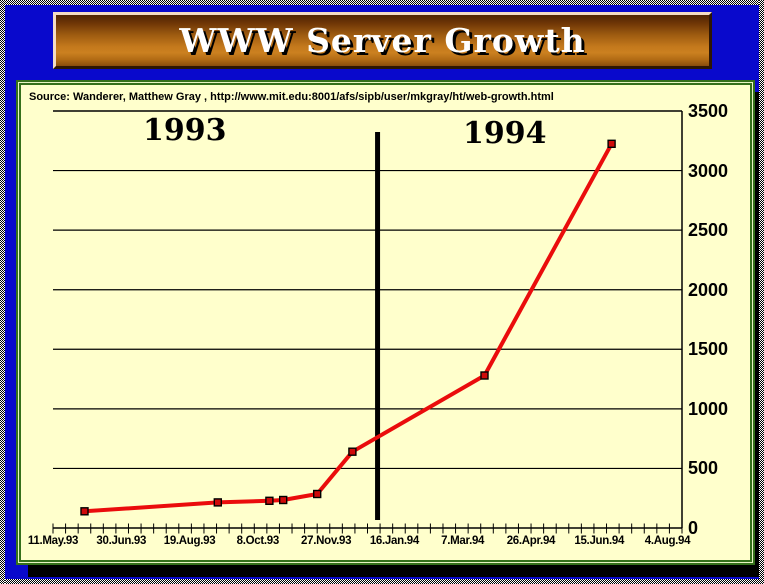 This screenshot has height=584, width=764. I want to click on title-banner: WWW Server Growth, so click(382, 40).